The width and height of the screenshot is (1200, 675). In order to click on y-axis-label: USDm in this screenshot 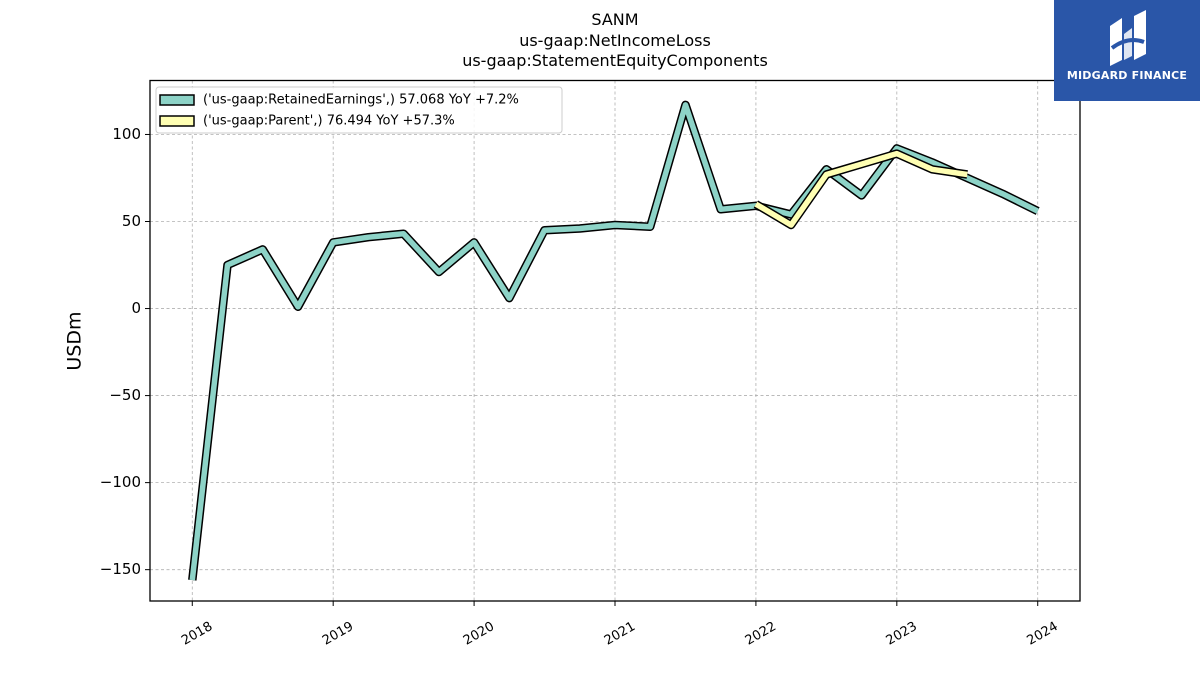, I will do `click(75, 340)`.